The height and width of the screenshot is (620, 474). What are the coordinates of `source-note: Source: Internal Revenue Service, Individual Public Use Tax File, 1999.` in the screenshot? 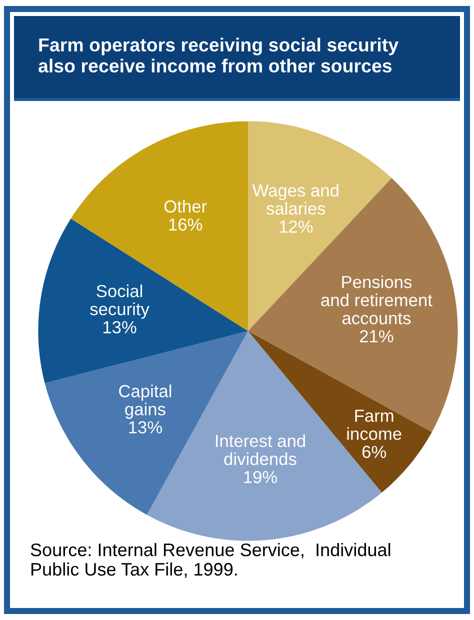 It's located at (210, 560).